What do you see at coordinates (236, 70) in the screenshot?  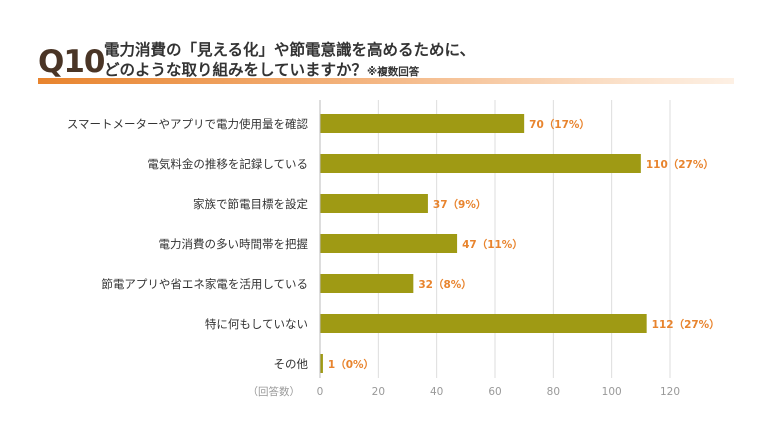 I see `question-title-line2: どのような取り組みをしていますか？` at bounding box center [236, 70].